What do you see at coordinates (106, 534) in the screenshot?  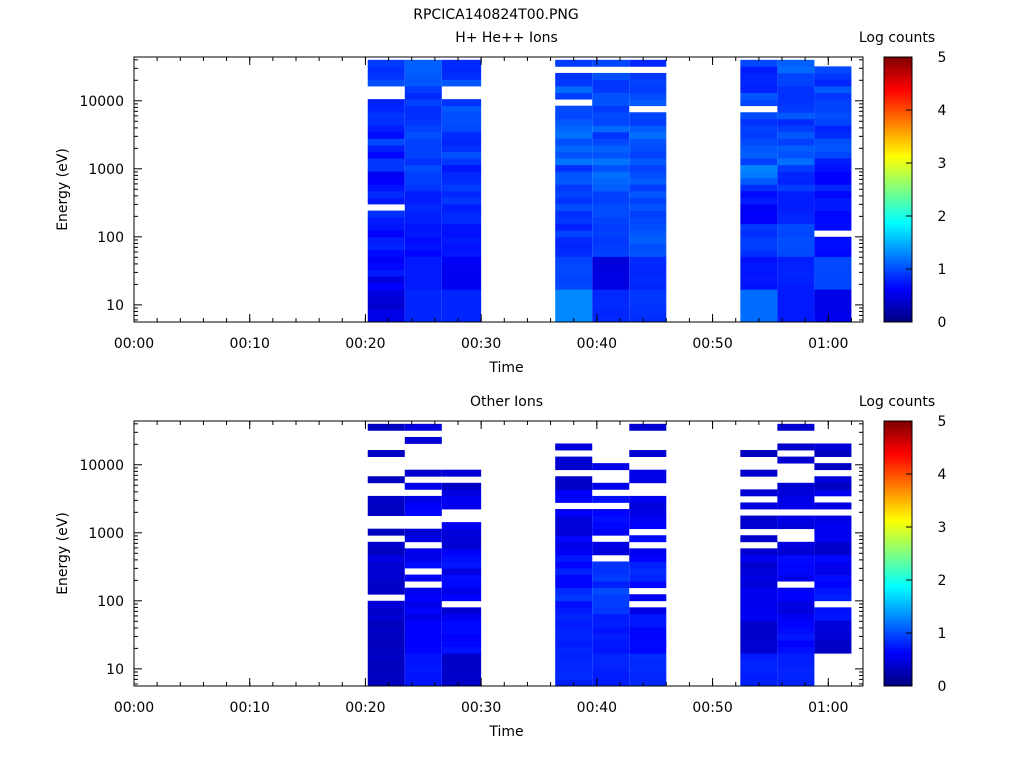 I see `y-tick-label: 1000` at bounding box center [106, 534].